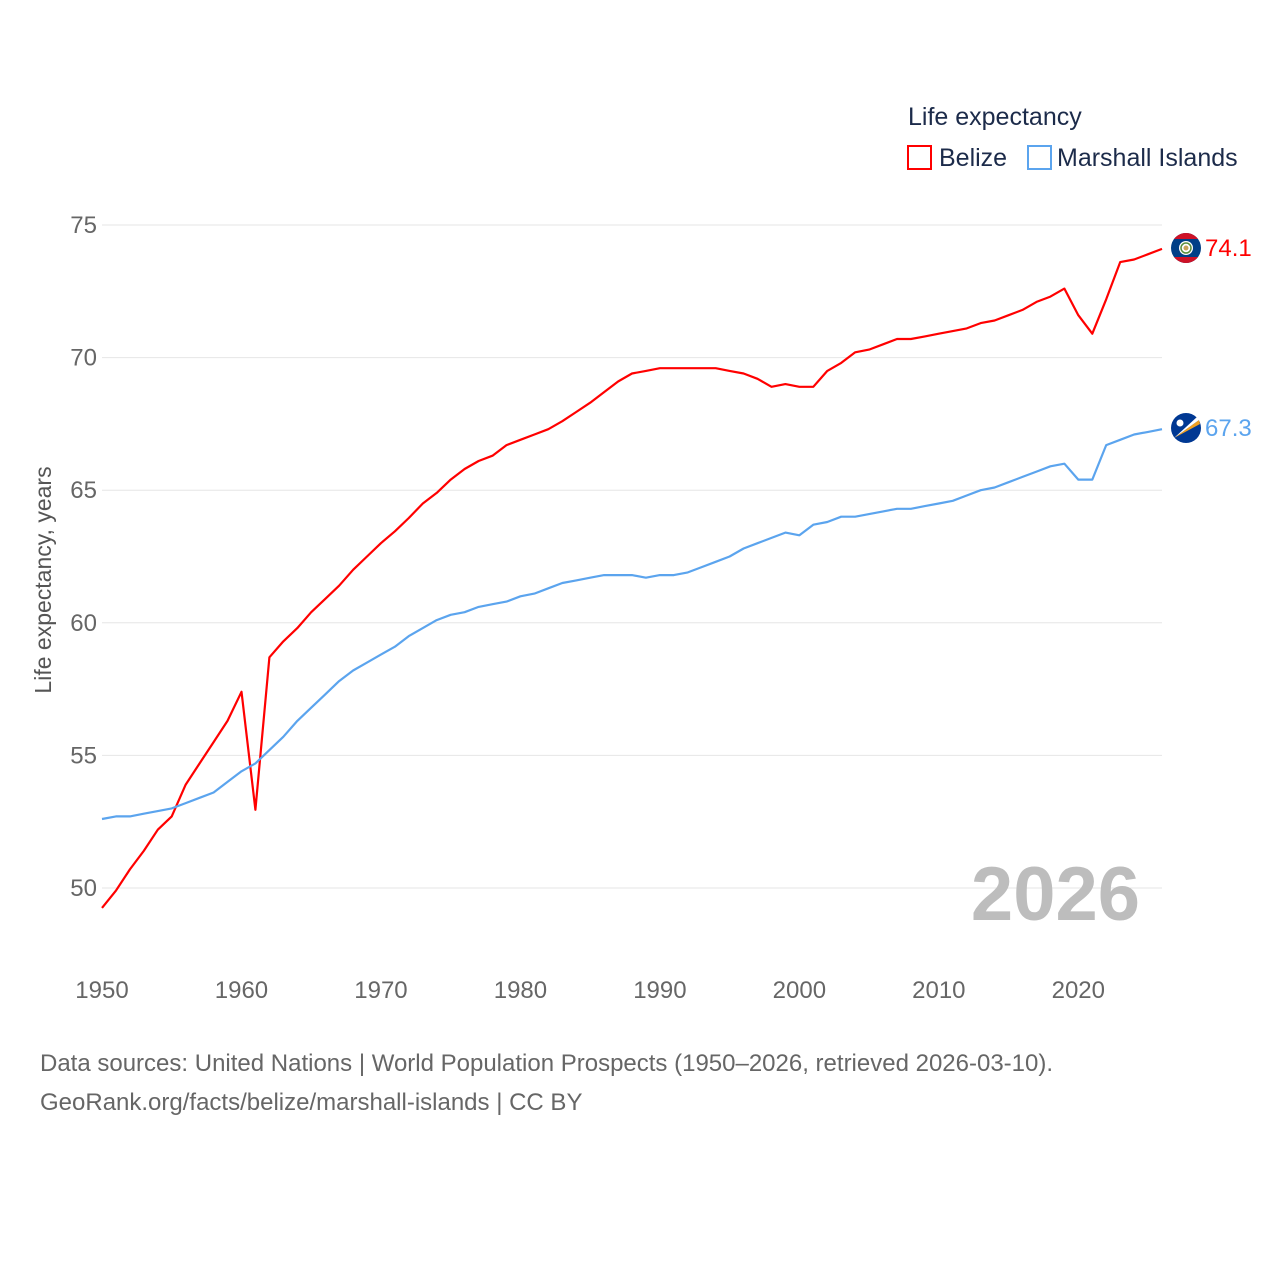 The image size is (1280, 1280). What do you see at coordinates (1147, 158) in the screenshot?
I see `legend-label-marshall-islands: Marshall Islands` at bounding box center [1147, 158].